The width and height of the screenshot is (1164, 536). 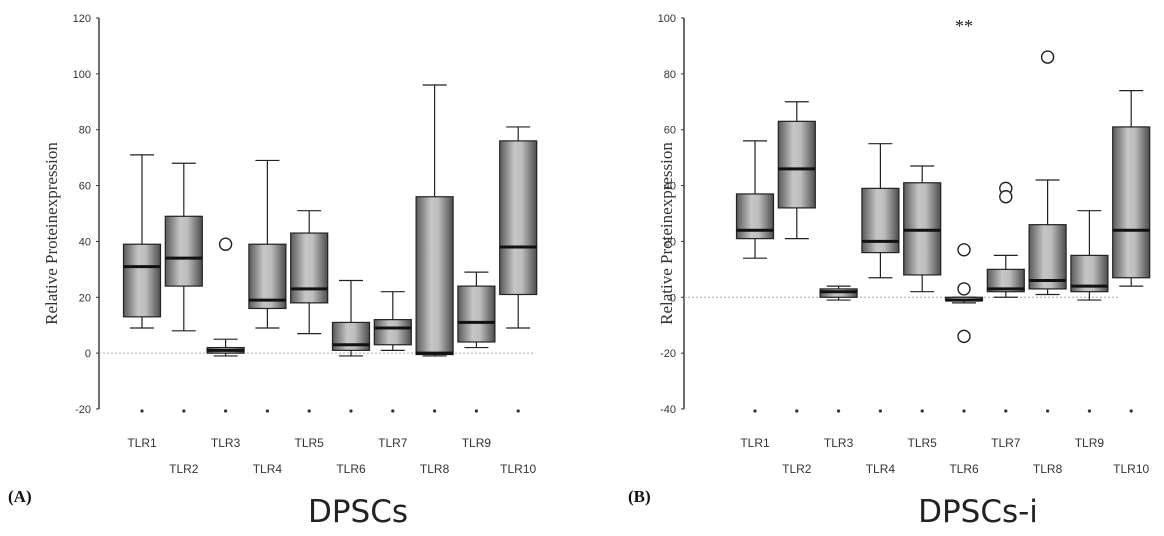 I want to click on panel-caption: DPSCs, so click(x=358, y=512).